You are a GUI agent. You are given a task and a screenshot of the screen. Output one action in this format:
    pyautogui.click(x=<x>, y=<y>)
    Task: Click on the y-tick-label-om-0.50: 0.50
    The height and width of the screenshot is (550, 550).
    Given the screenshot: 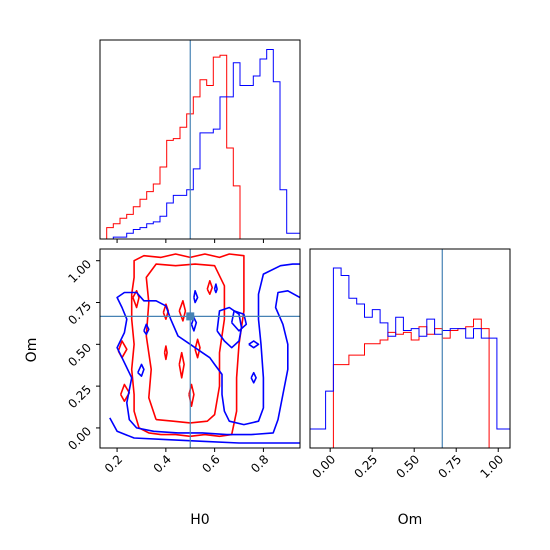 What is the action you would take?
    pyautogui.click(x=79, y=355)
    